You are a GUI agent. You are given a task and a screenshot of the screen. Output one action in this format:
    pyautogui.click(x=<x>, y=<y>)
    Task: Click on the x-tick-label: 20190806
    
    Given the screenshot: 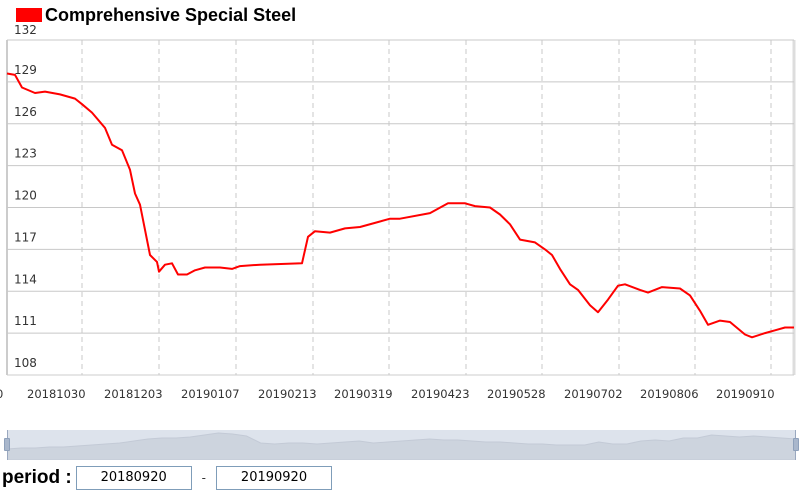 What is the action you would take?
    pyautogui.click(x=669, y=394)
    